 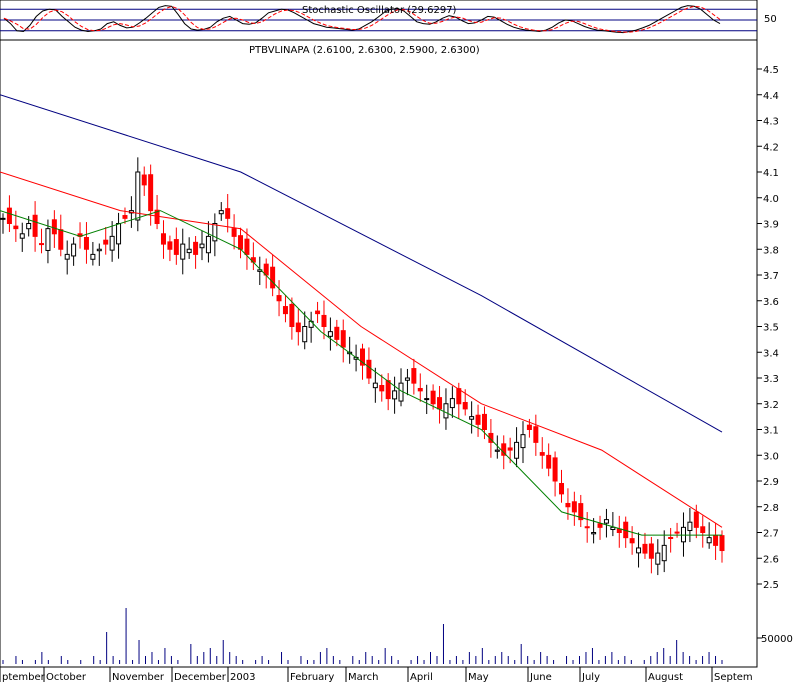 What do you see at coordinates (780, 333) in the screenshot?
I see `right-axis-area` at bounding box center [780, 333].